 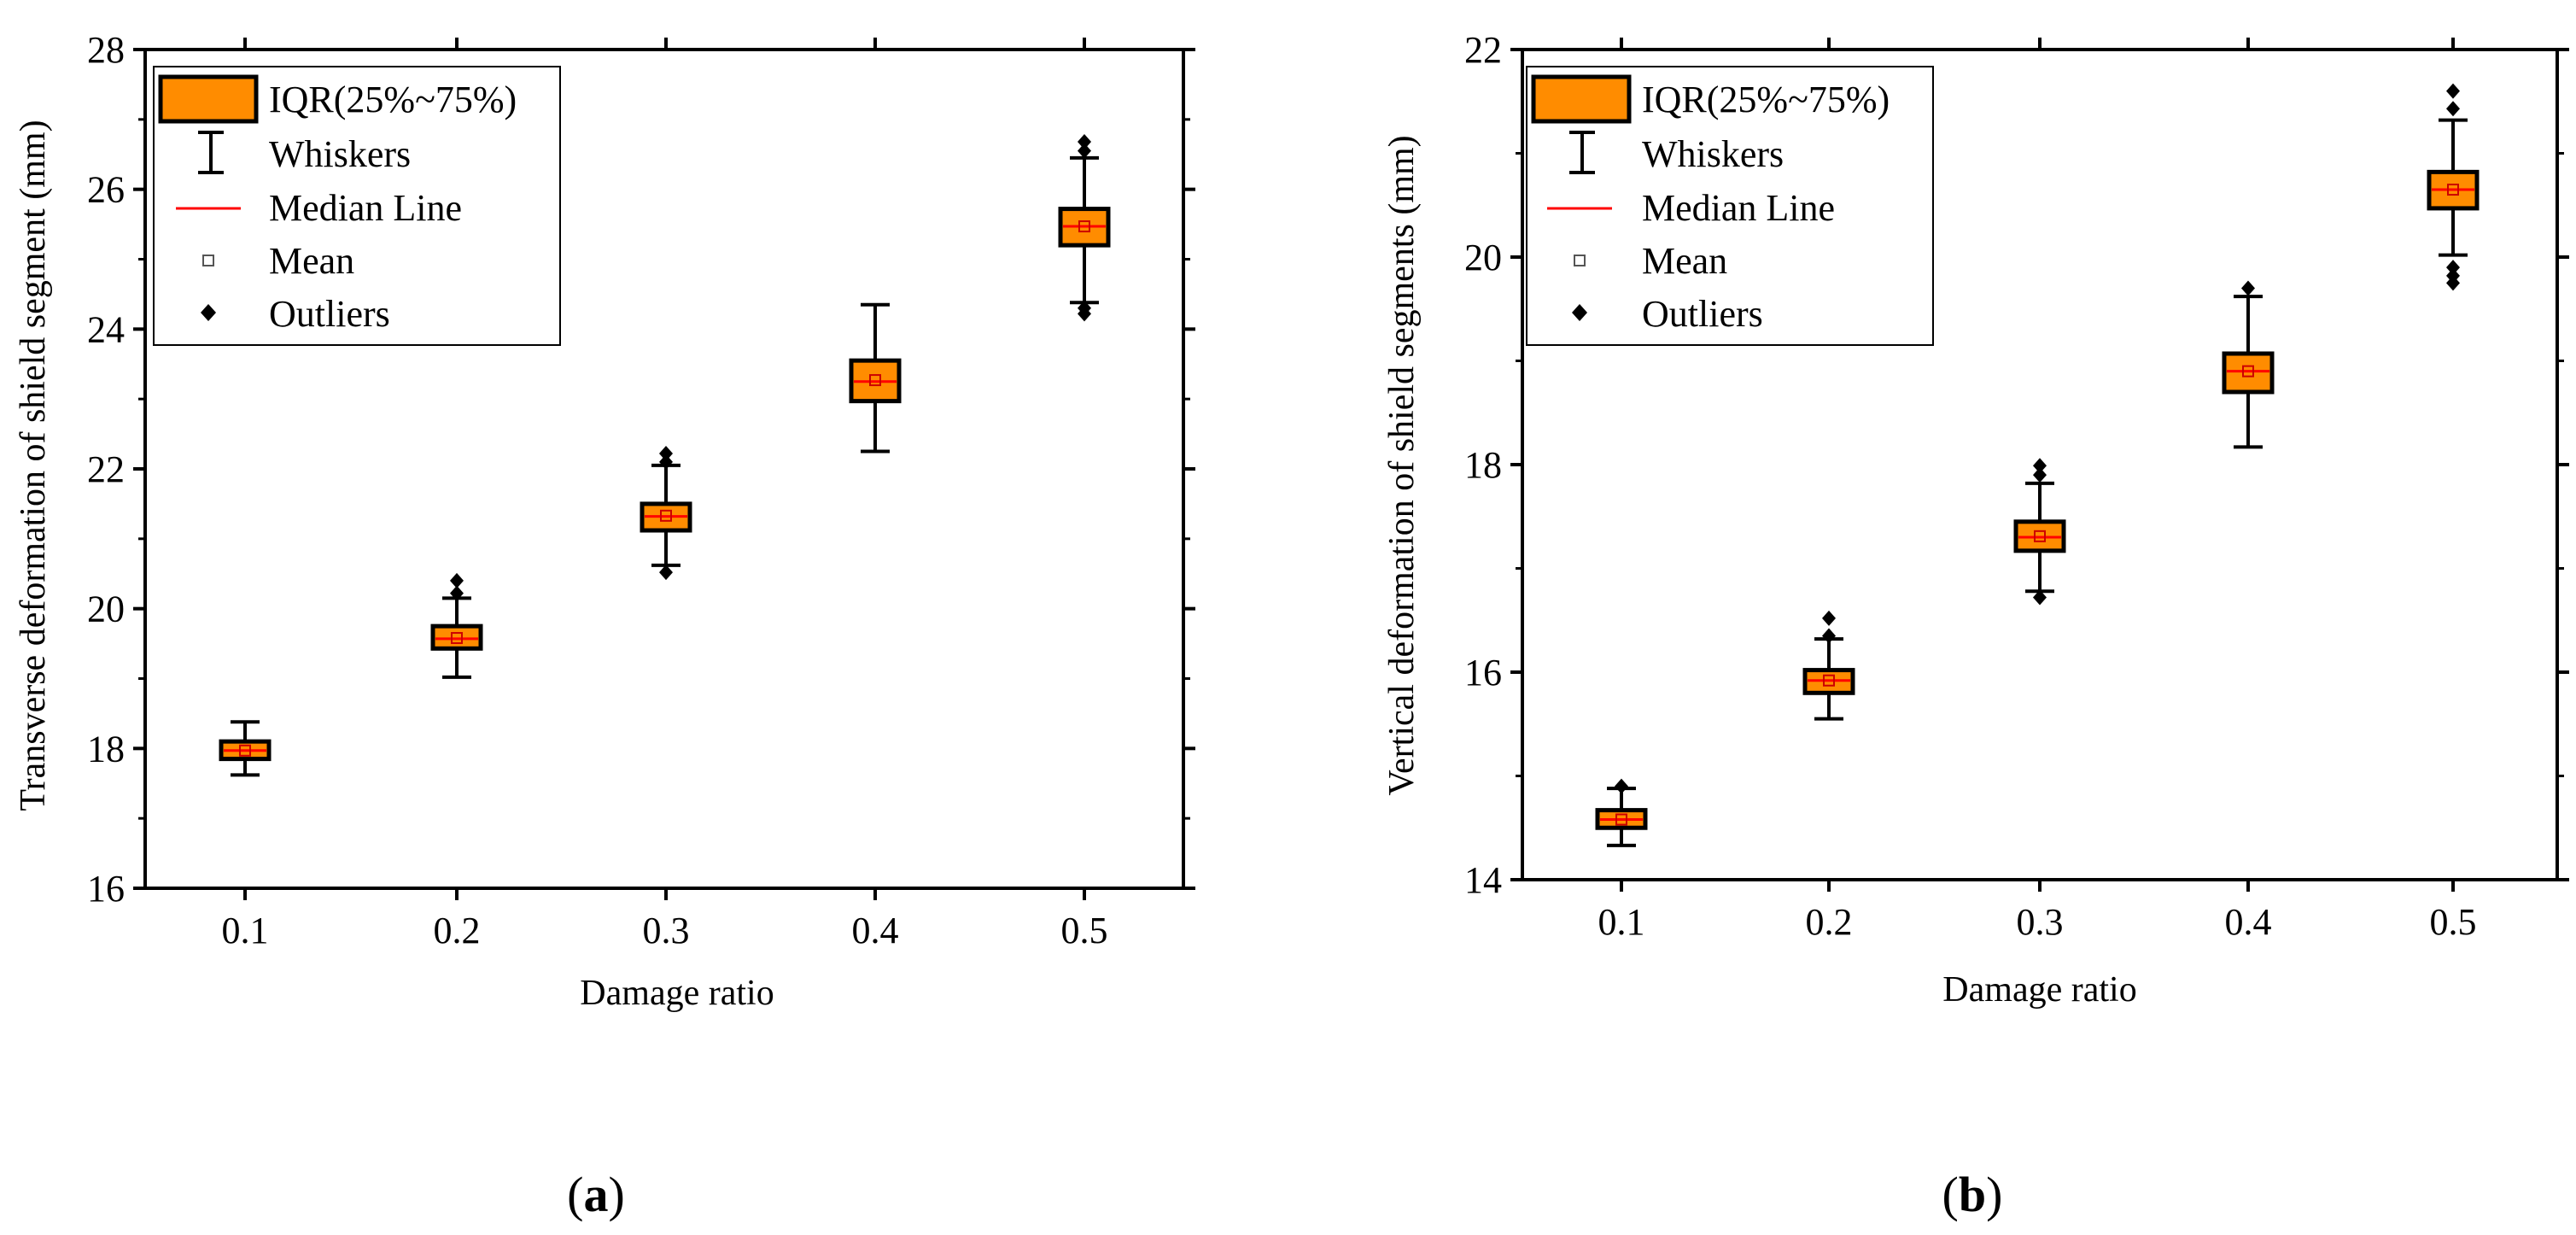 I want to click on panel-a-xlabel: Damage ratio, so click(x=677, y=993).